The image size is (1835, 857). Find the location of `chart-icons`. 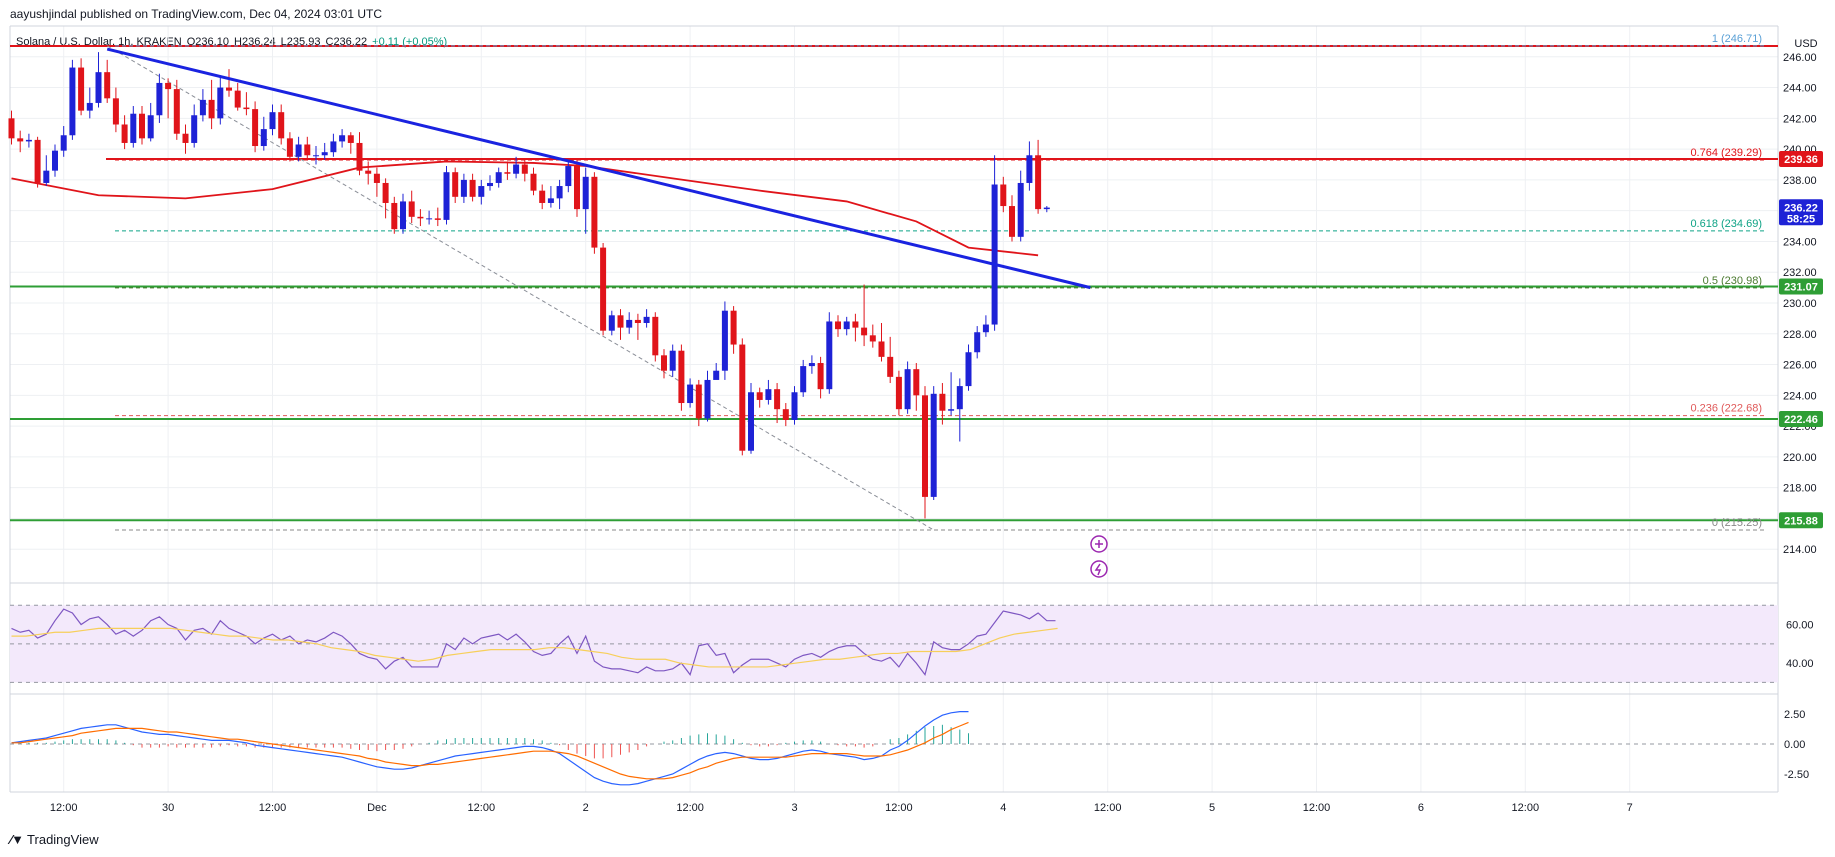

chart-icons is located at coordinates (1099, 556).